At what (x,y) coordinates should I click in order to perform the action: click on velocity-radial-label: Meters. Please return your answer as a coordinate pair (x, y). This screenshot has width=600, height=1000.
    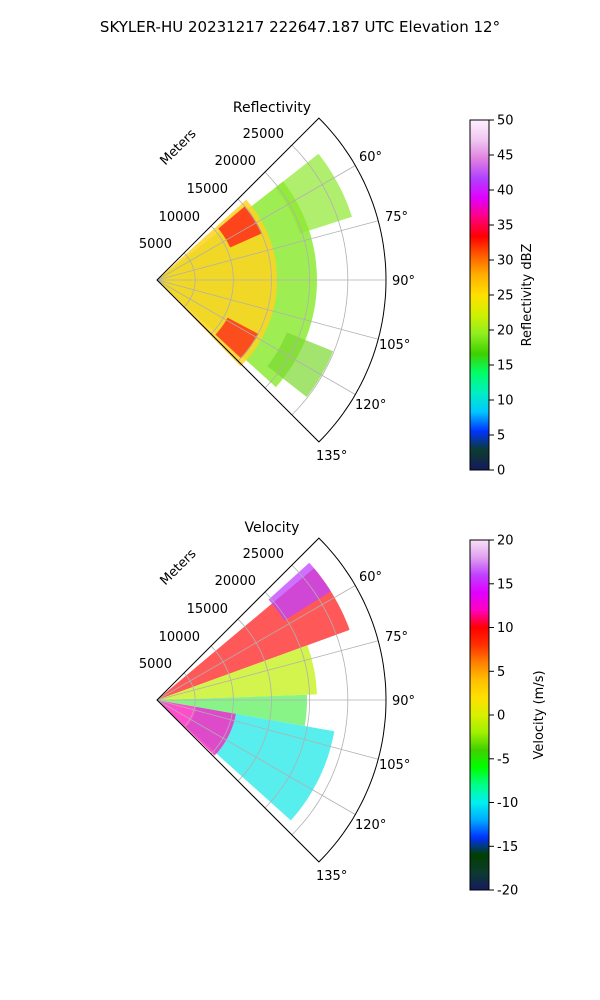
    Looking at the image, I should click on (179, 567).